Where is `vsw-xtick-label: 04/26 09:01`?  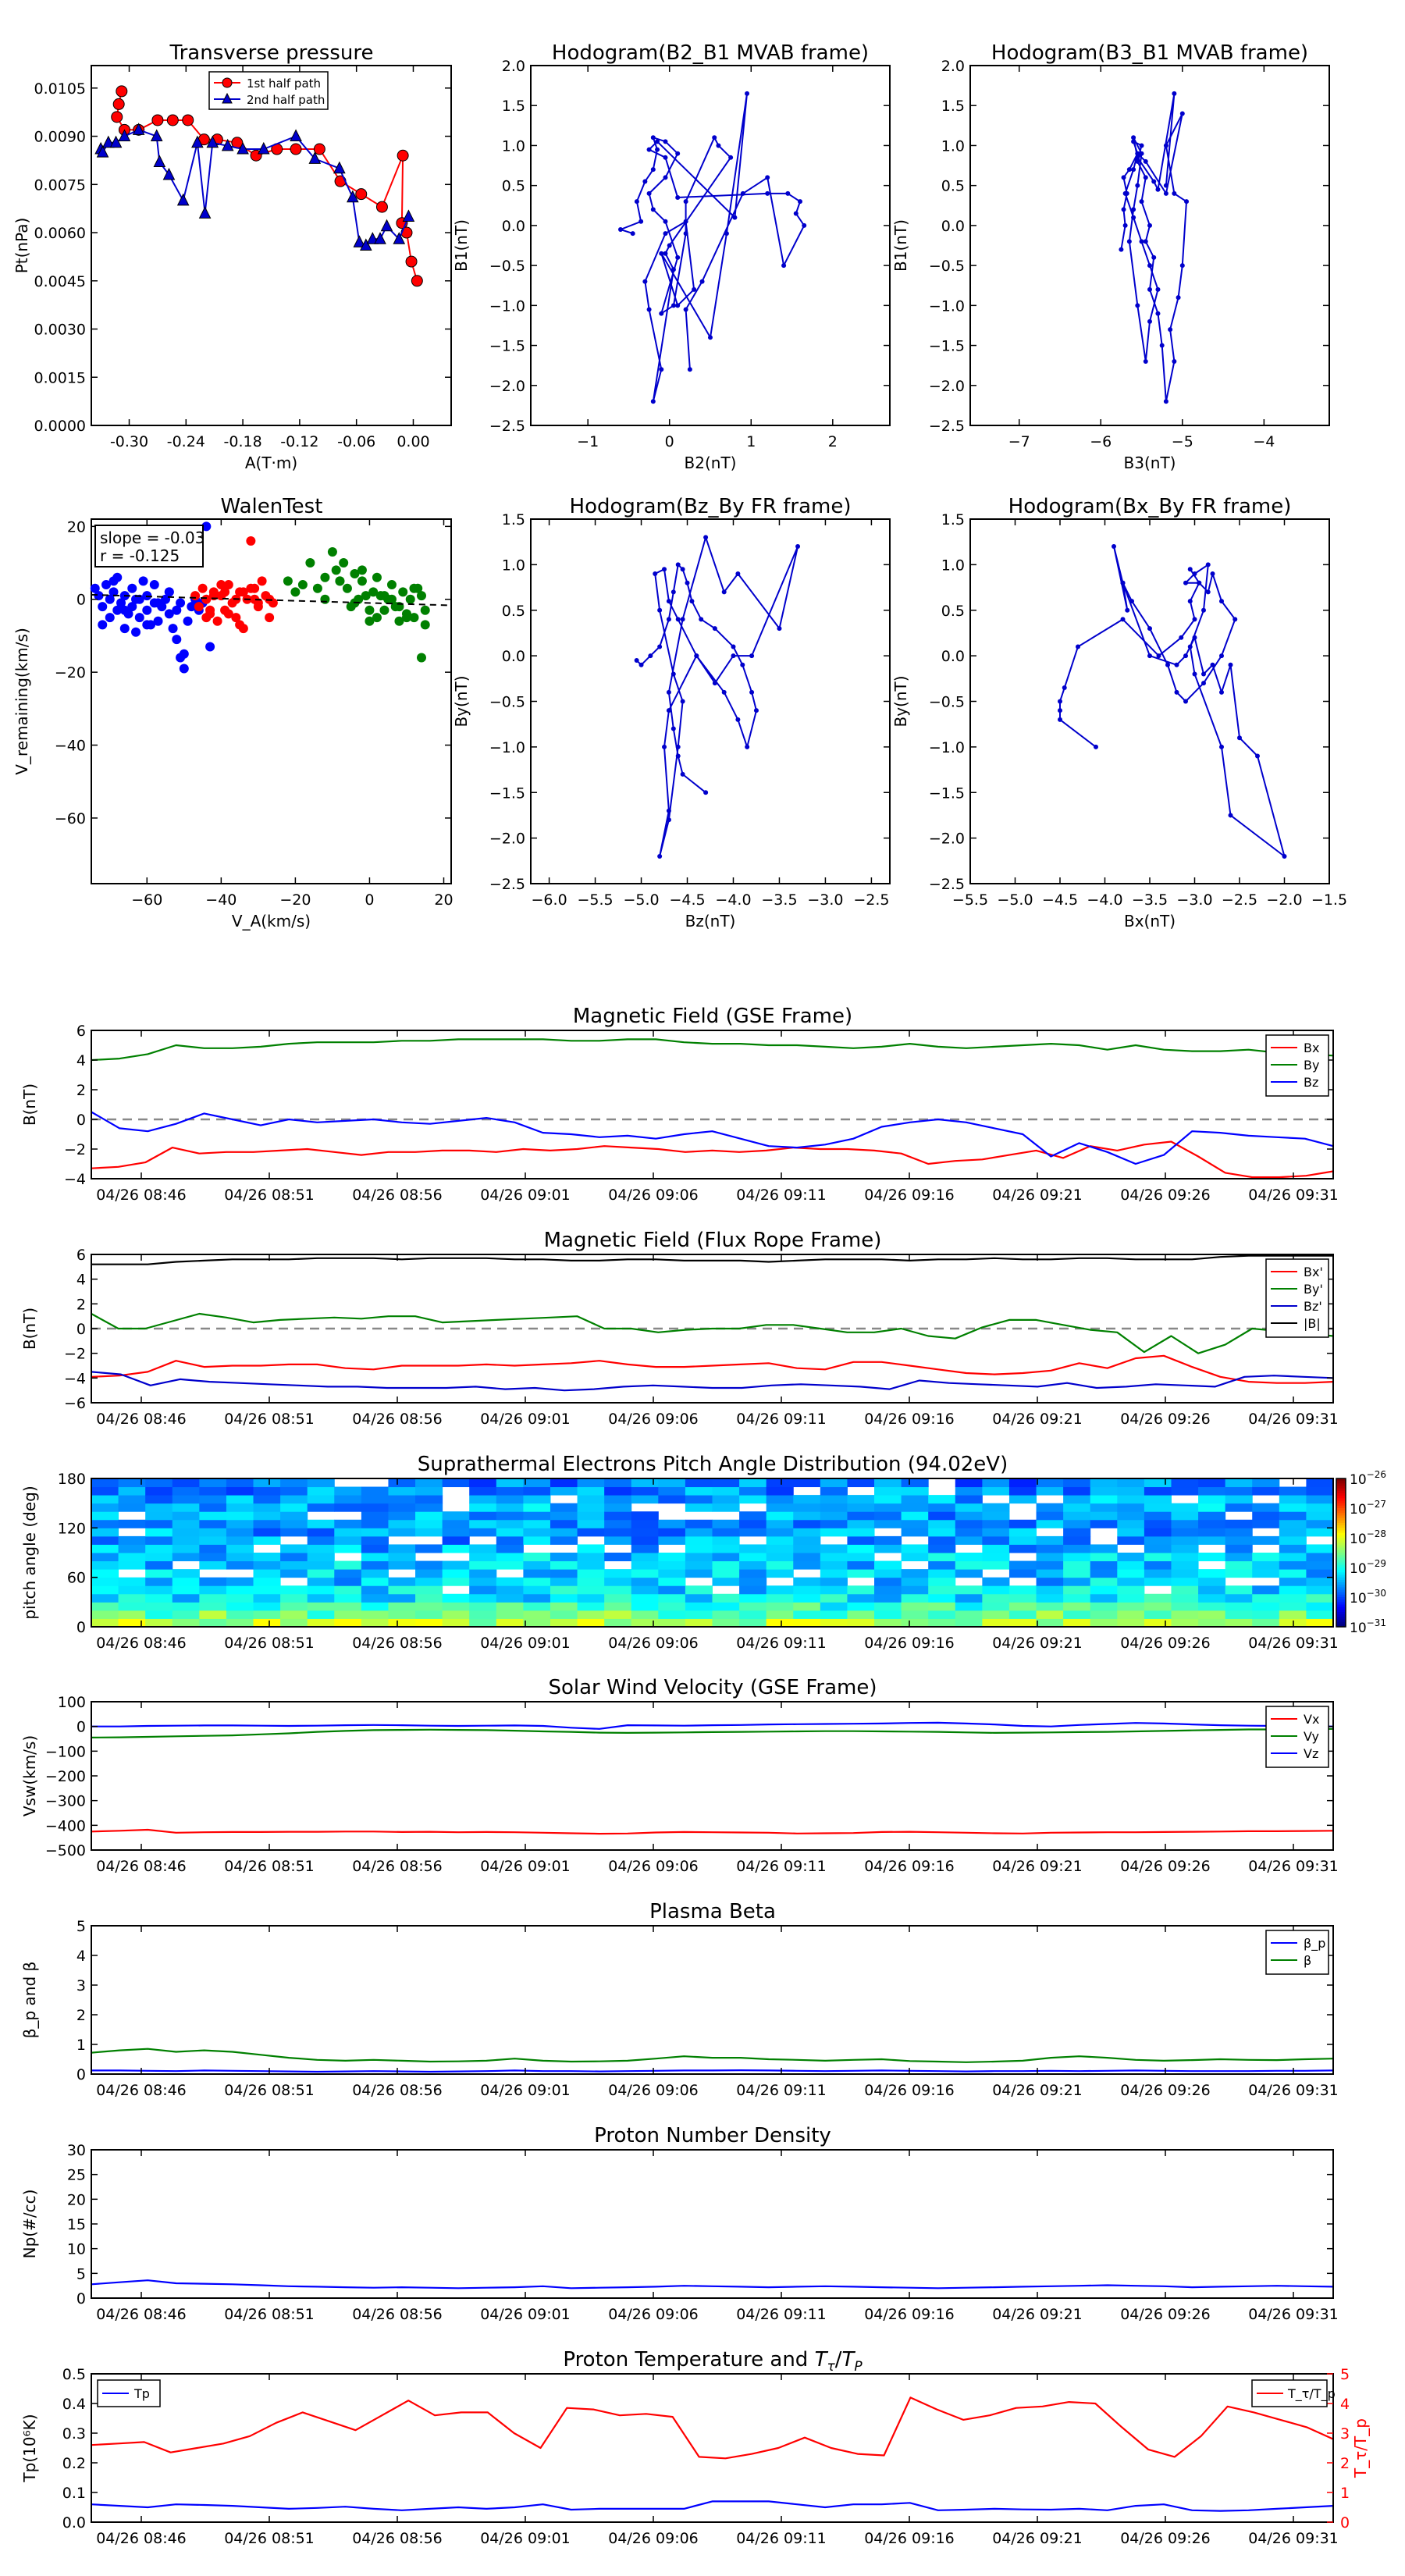
vsw-xtick-label: 04/26 09:01 is located at coordinates (525, 1866).